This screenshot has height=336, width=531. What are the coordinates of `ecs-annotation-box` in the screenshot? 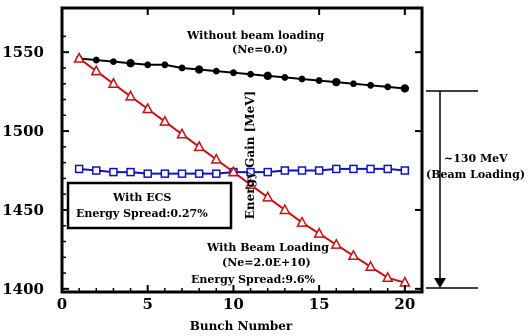 It's located at (149, 205).